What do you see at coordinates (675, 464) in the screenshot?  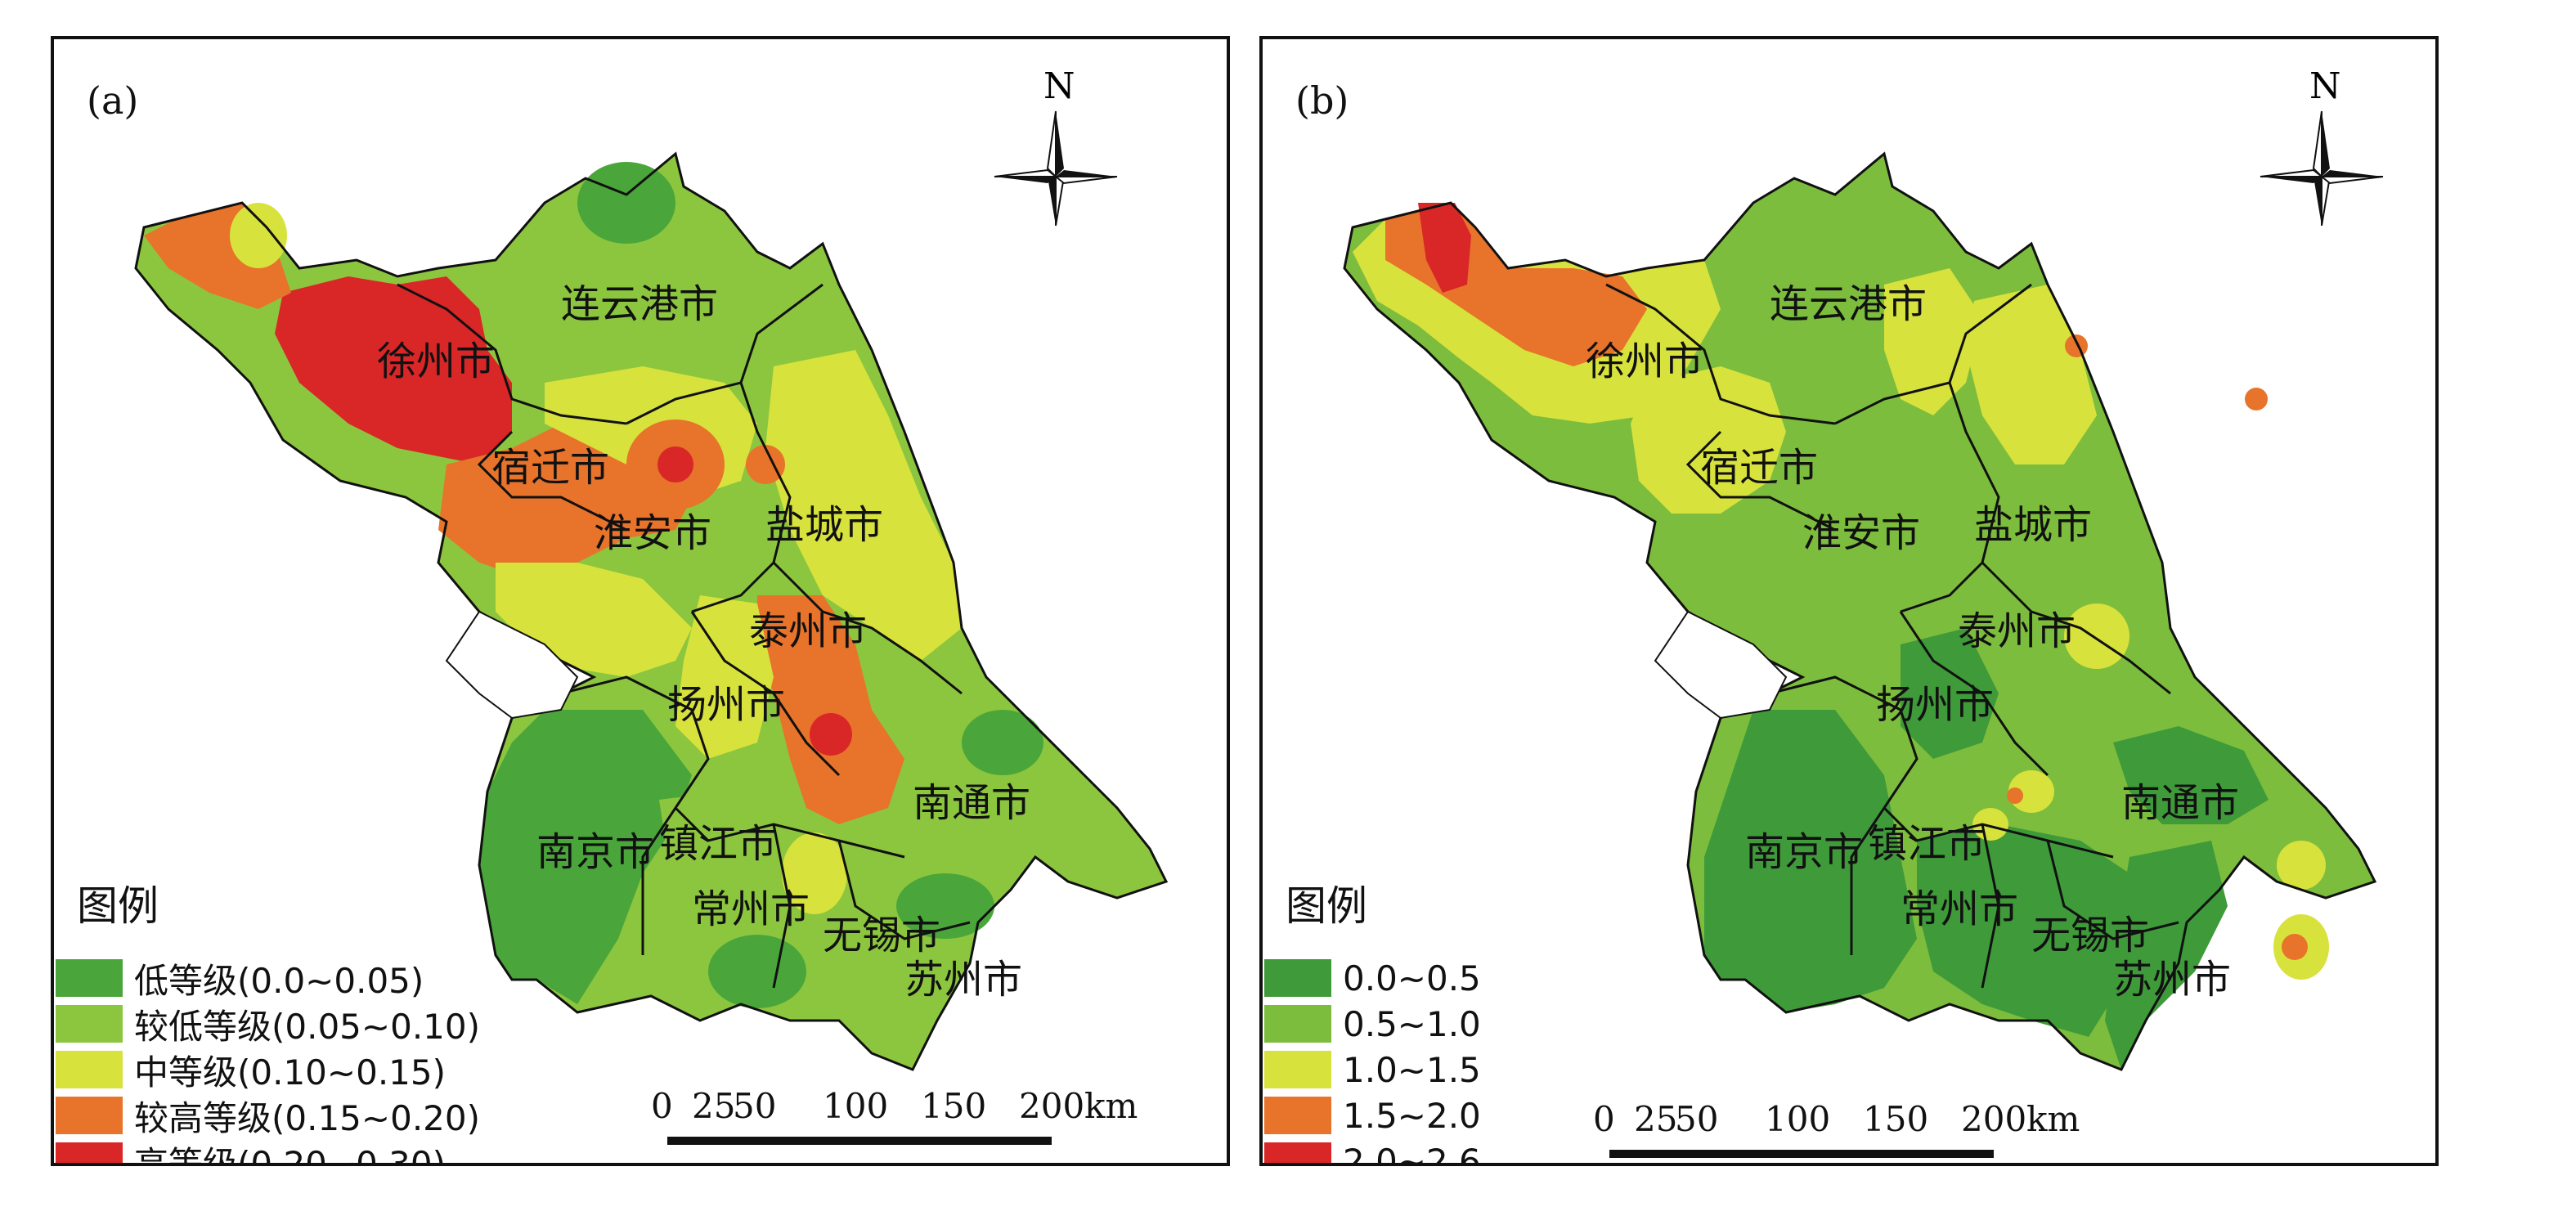 I see `zone-red-huaian` at bounding box center [675, 464].